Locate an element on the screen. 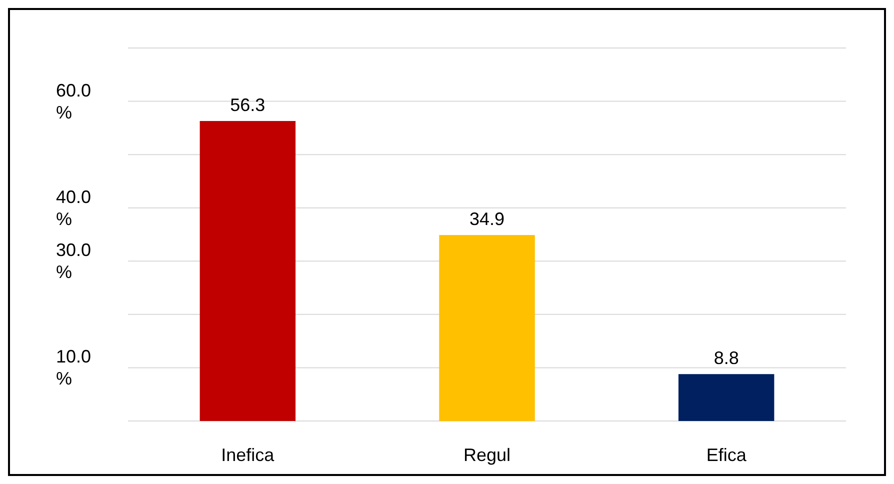 The image size is (894, 484). y-tick-label: 60.0 % is located at coordinates (74, 101).